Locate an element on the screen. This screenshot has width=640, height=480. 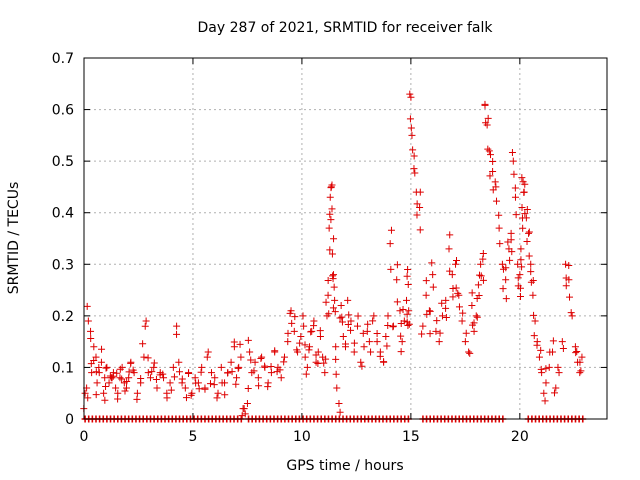
y-tick-label: 0 is located at coordinates (69, 420).